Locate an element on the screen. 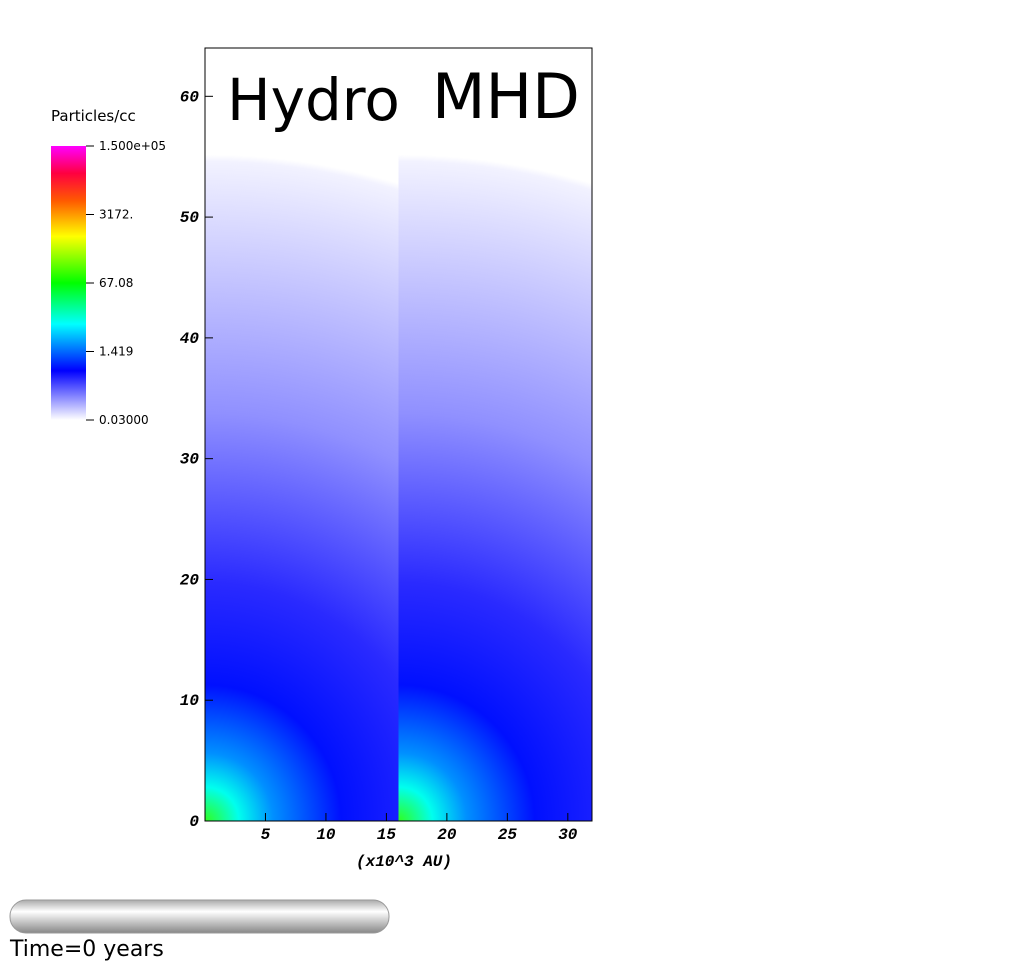 The height and width of the screenshot is (967, 1027). time-slider is located at coordinates (199, 916).